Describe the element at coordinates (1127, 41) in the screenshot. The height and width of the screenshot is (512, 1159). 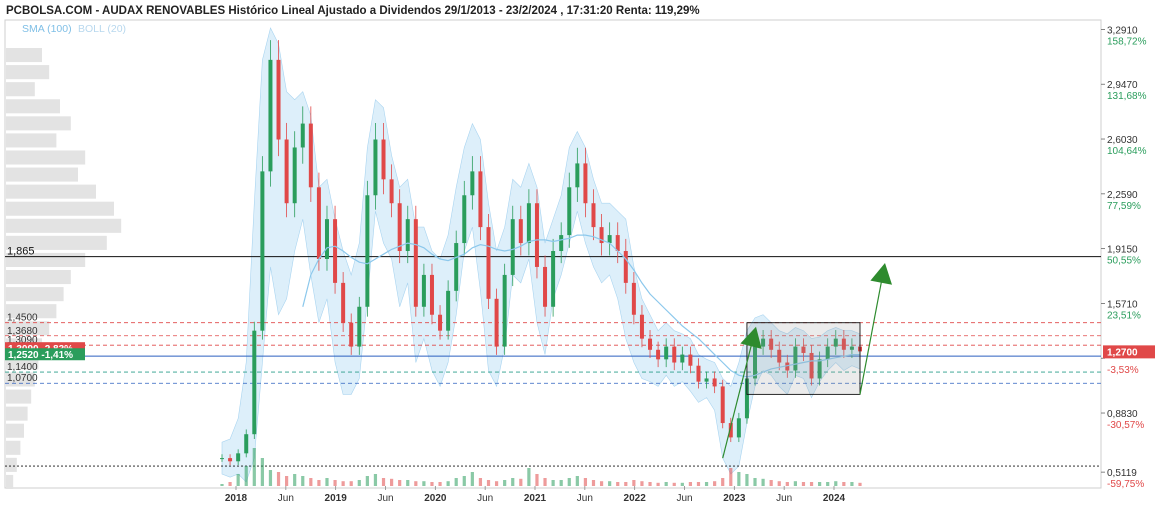
I see `price-tick-pct: 158,72%` at that location.